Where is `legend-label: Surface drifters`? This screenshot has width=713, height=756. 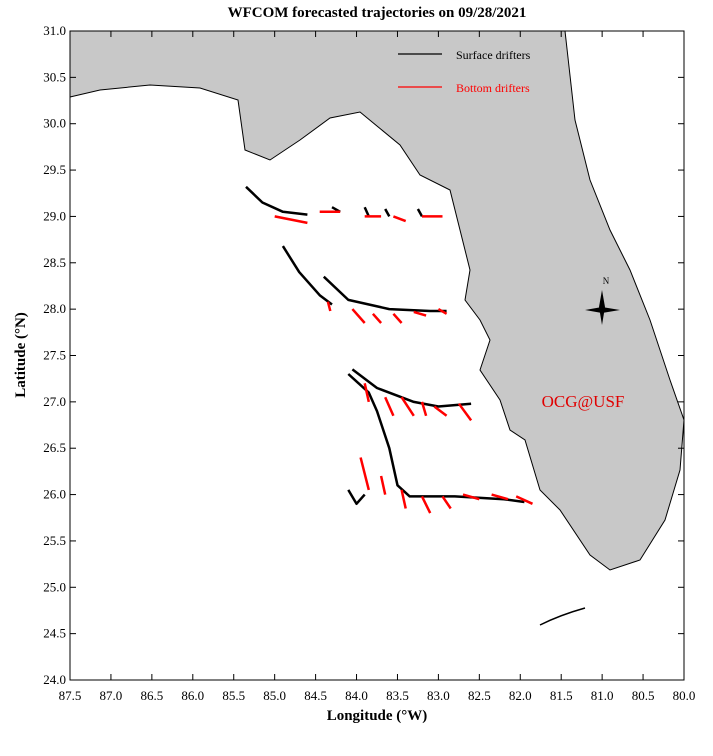 legend-label: Surface drifters is located at coordinates (493, 55).